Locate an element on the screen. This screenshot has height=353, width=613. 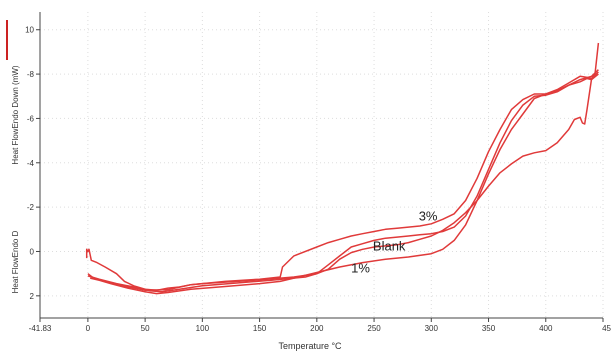
x-tick-label: 300 is located at coordinates (432, 328).